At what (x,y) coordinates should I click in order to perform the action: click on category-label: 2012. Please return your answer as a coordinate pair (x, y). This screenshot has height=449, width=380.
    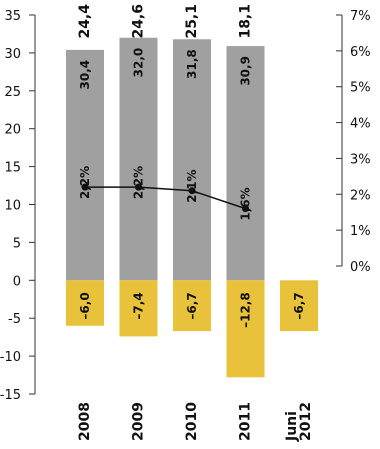
    Looking at the image, I should click on (306, 421).